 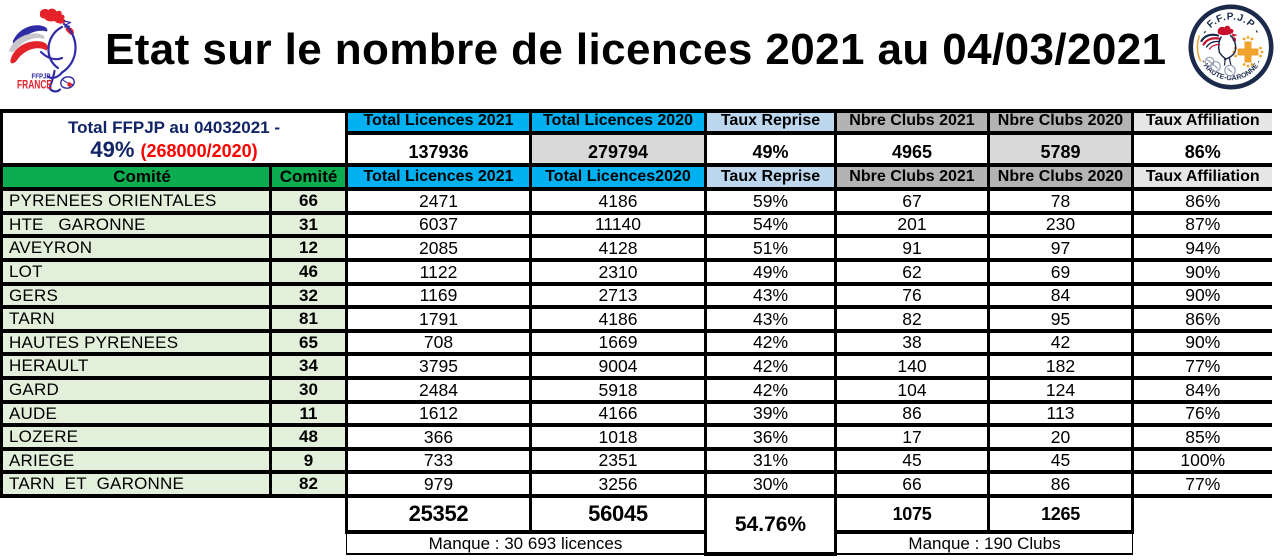 What do you see at coordinates (34, 85) in the screenshot?
I see `svg-text: FRANCE` at bounding box center [34, 85].